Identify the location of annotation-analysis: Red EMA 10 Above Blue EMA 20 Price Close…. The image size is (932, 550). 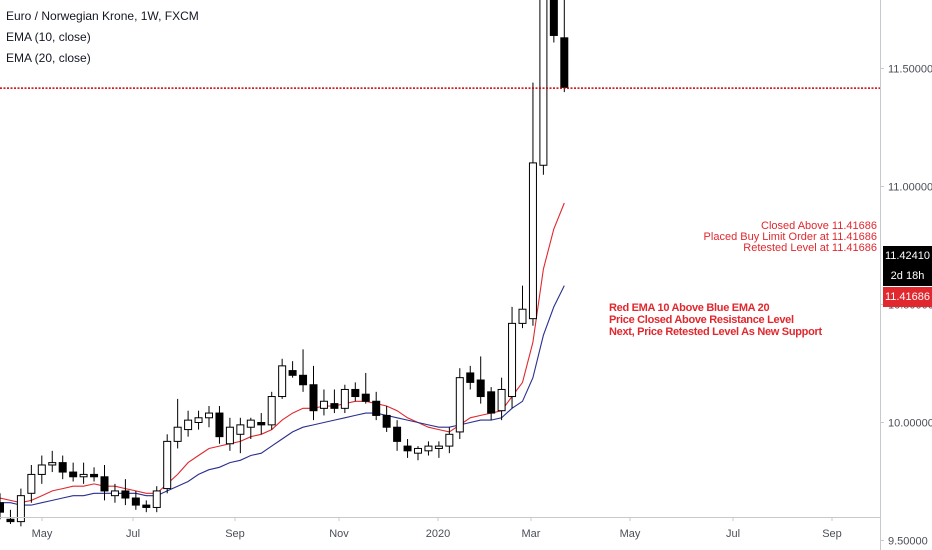
(715, 320).